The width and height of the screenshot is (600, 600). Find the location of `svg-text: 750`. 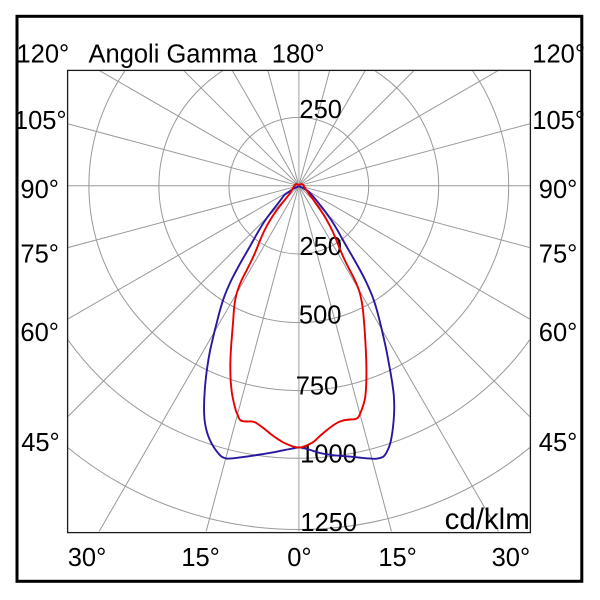

svg-text: 750 is located at coordinates (317, 386).